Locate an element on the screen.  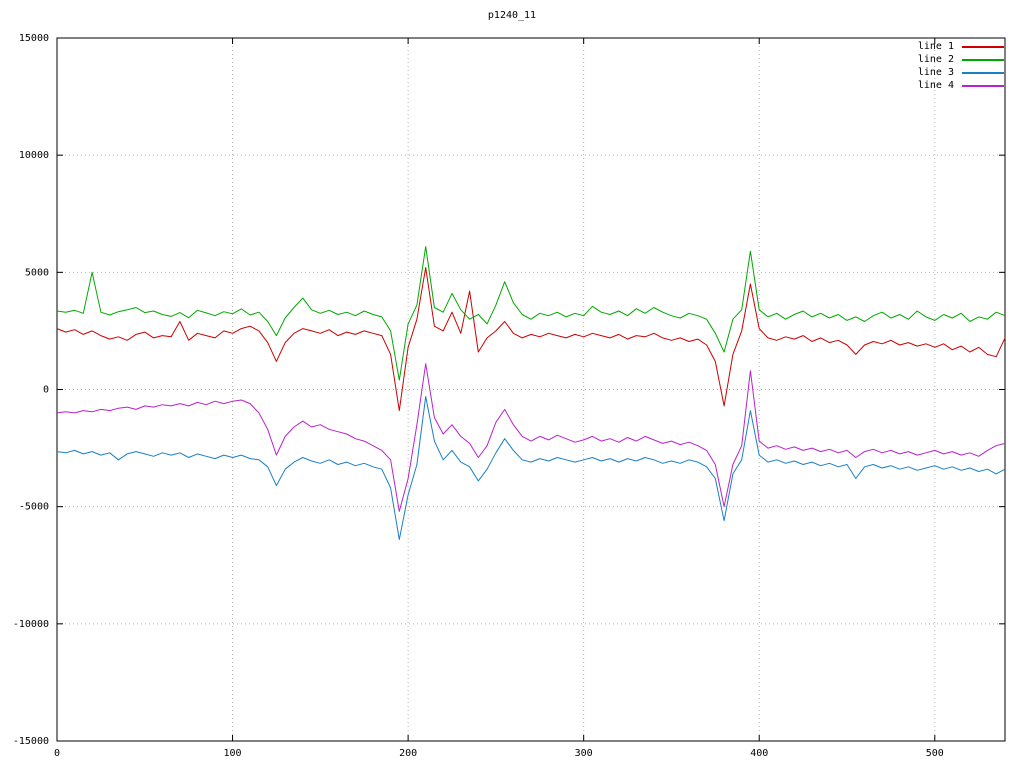
legend-item: line 2 is located at coordinates (961, 59).